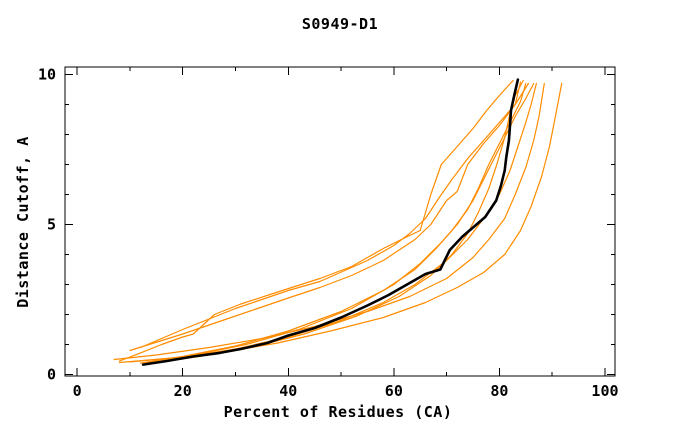 This screenshot has width=680, height=444. What do you see at coordinates (338, 412) in the screenshot?
I see `x-axis-label: Percent of Residues (CA)` at bounding box center [338, 412].